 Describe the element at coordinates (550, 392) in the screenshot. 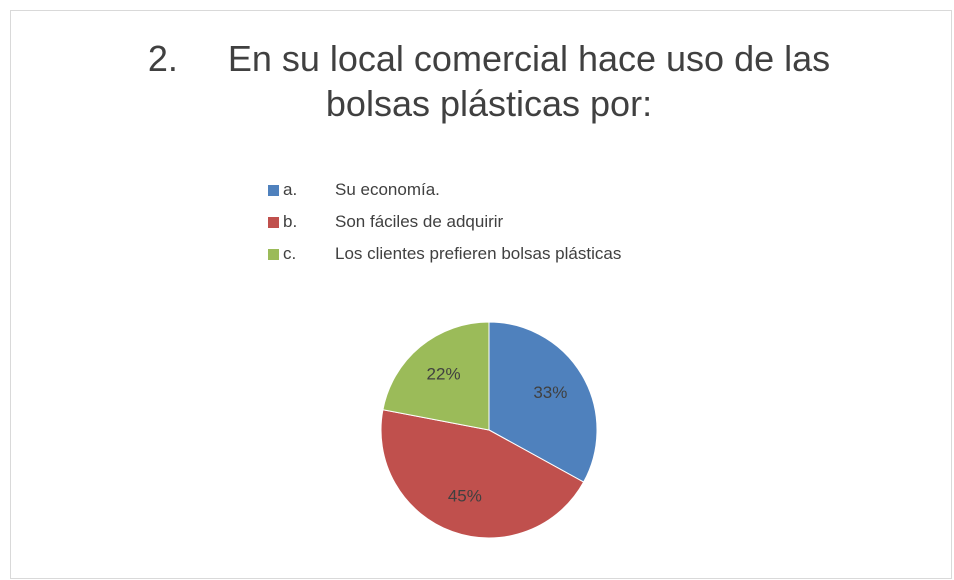

I see `data-label: 33%` at that location.